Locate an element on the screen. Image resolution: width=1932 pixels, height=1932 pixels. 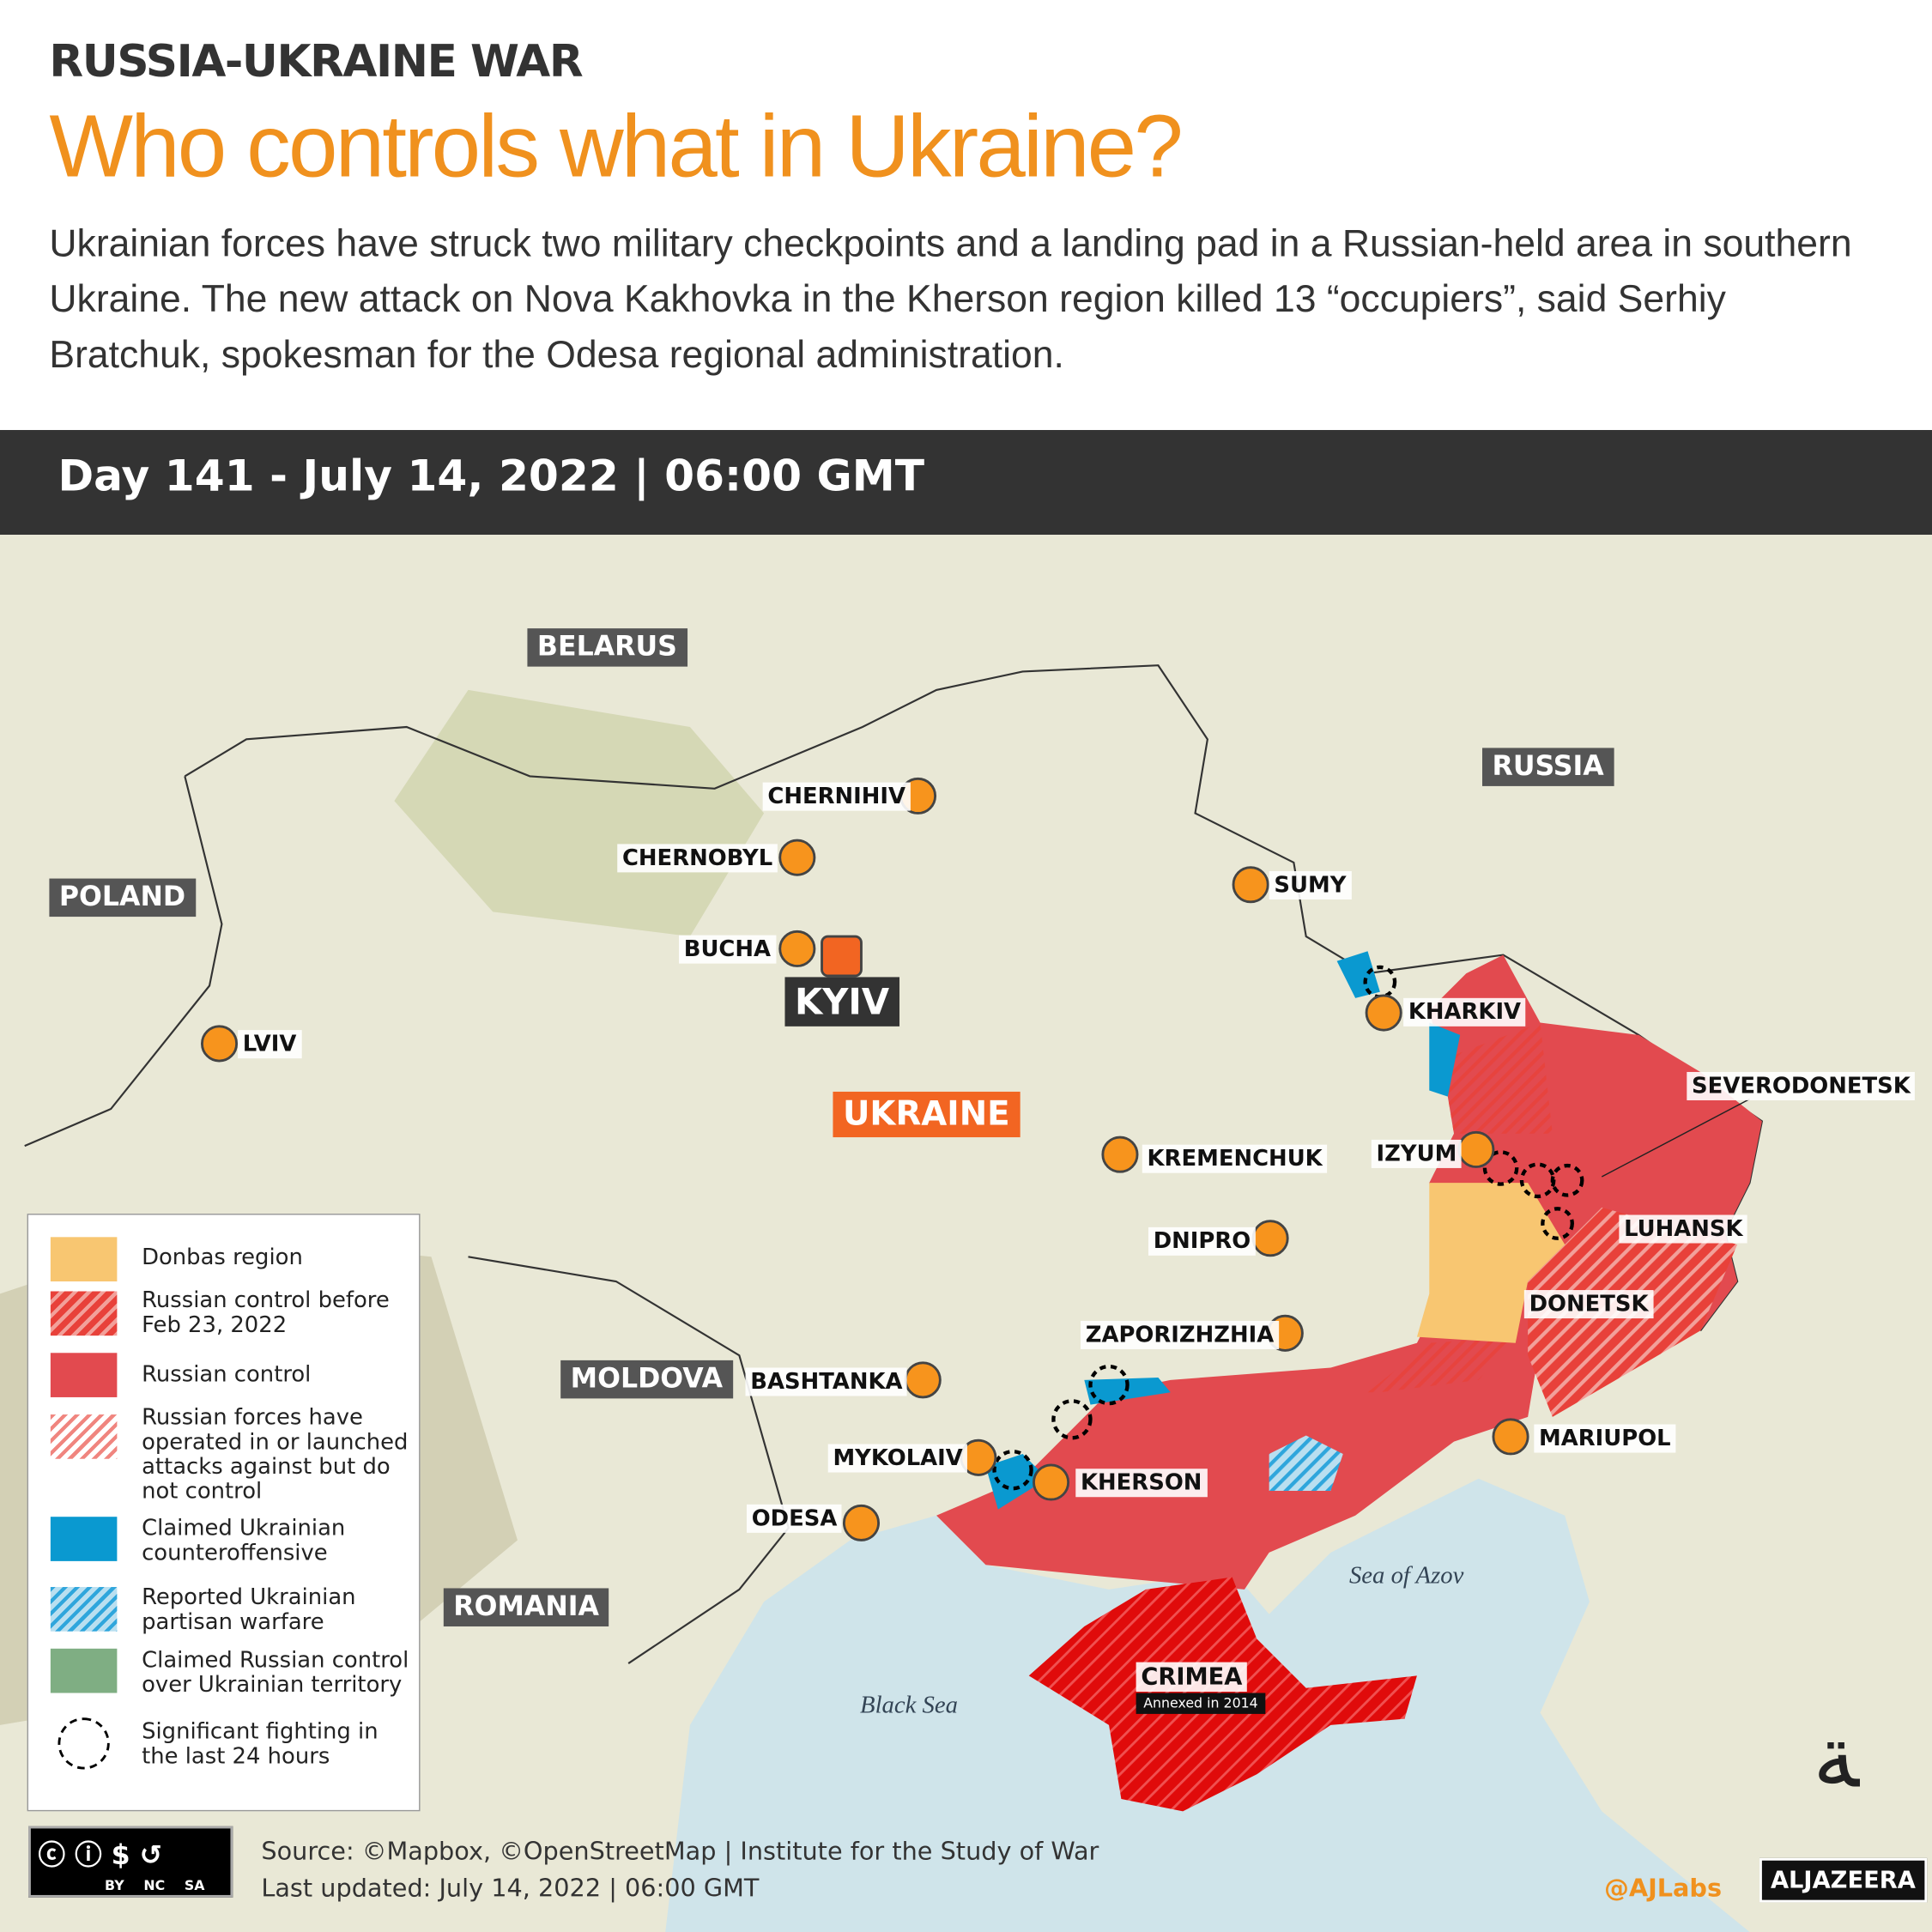
capital-icon-kyiv is located at coordinates (842, 957).